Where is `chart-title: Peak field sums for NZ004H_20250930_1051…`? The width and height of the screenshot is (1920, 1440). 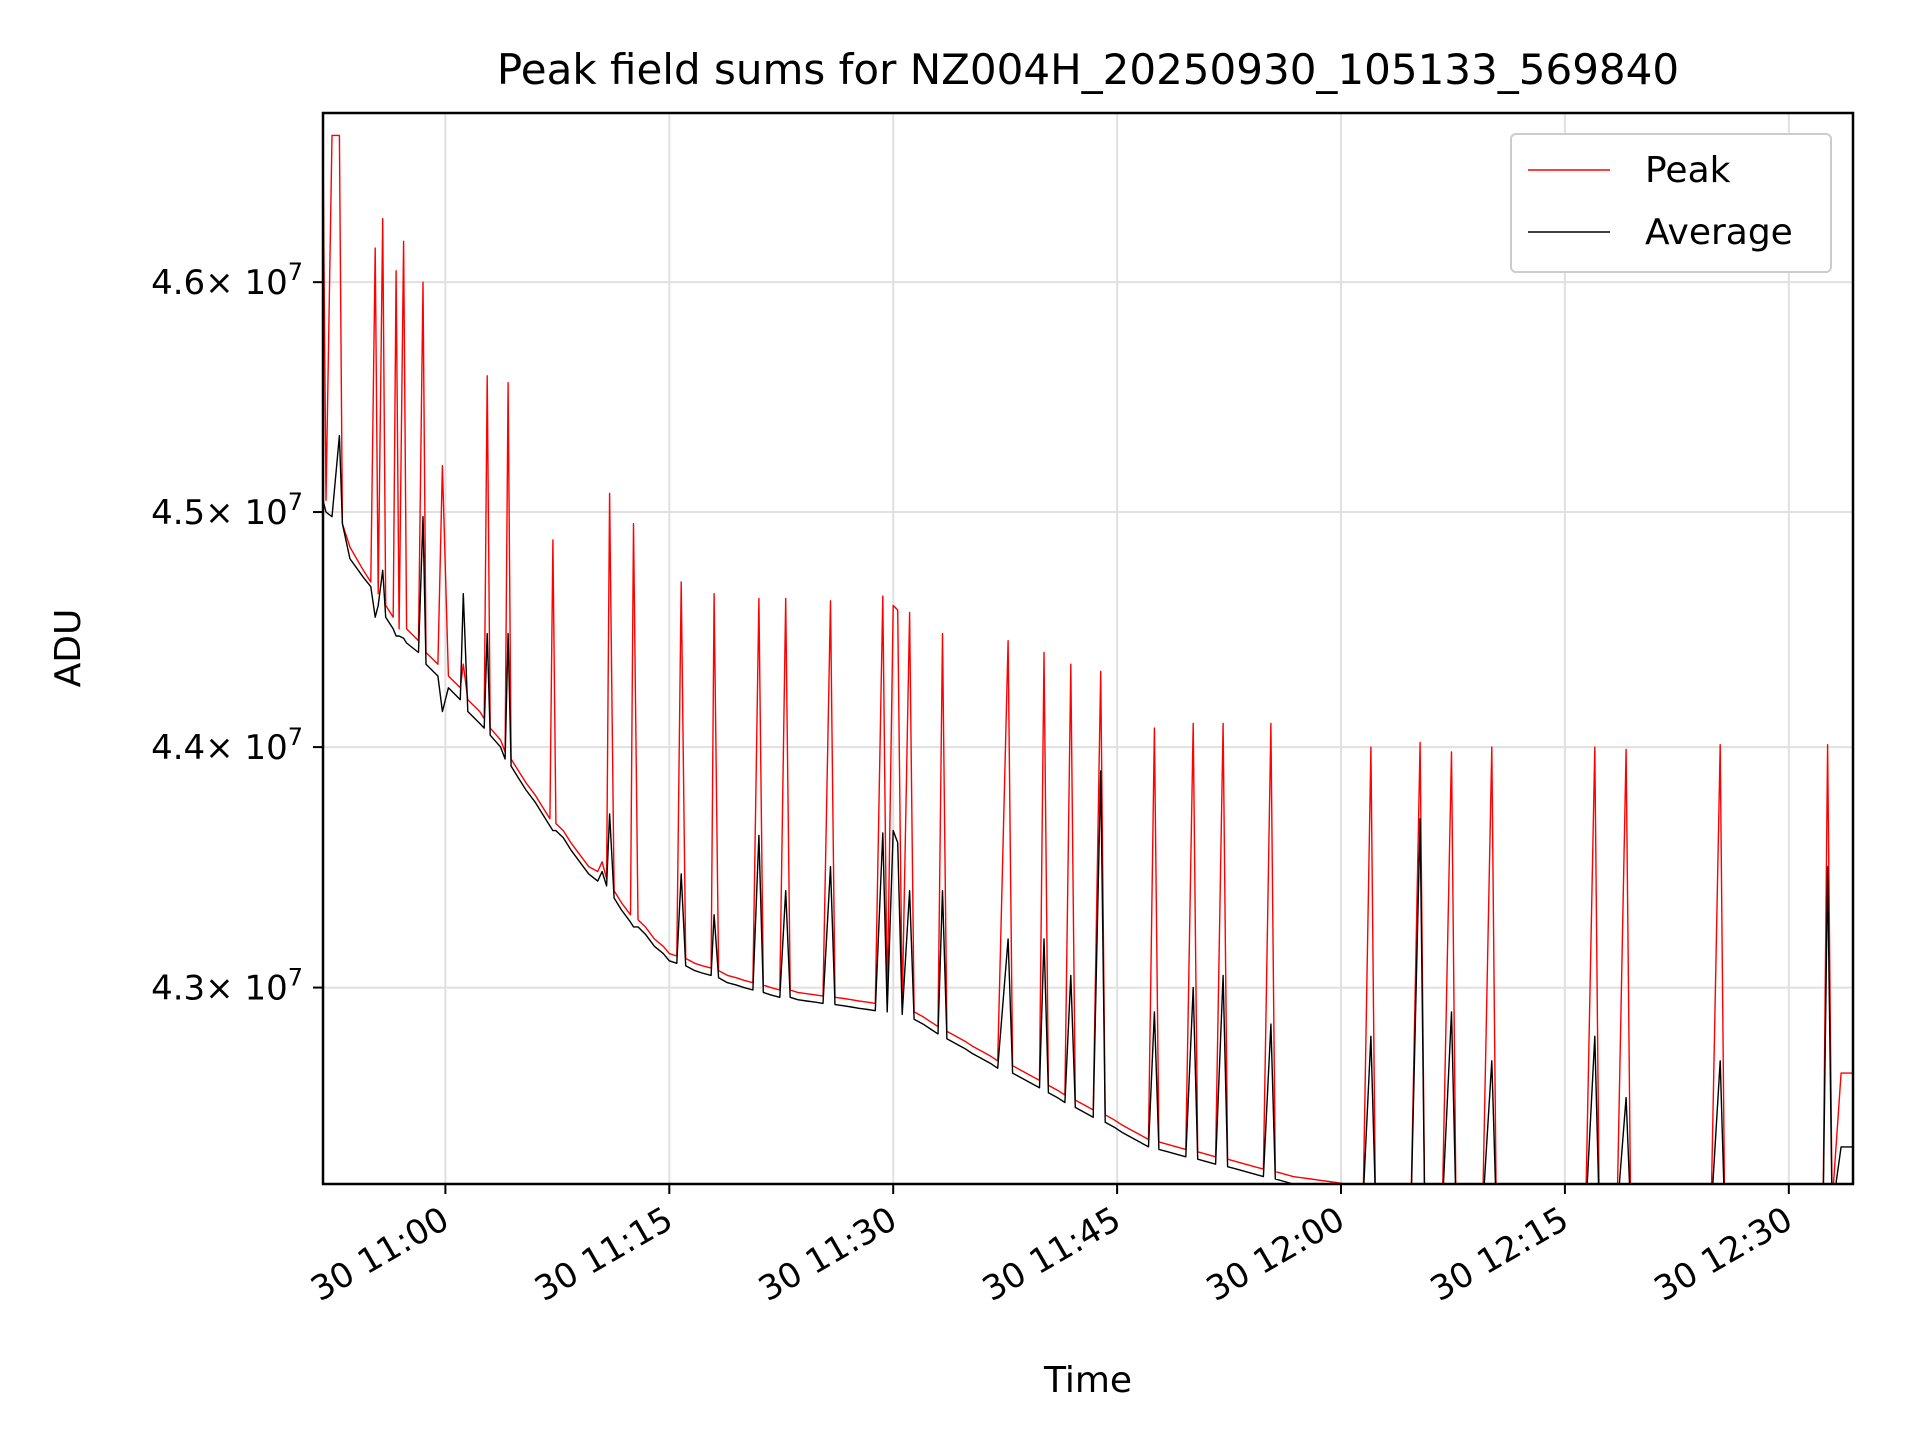
chart-title: Peak field sums for NZ004H_20250930_1051… is located at coordinates (1088, 69).